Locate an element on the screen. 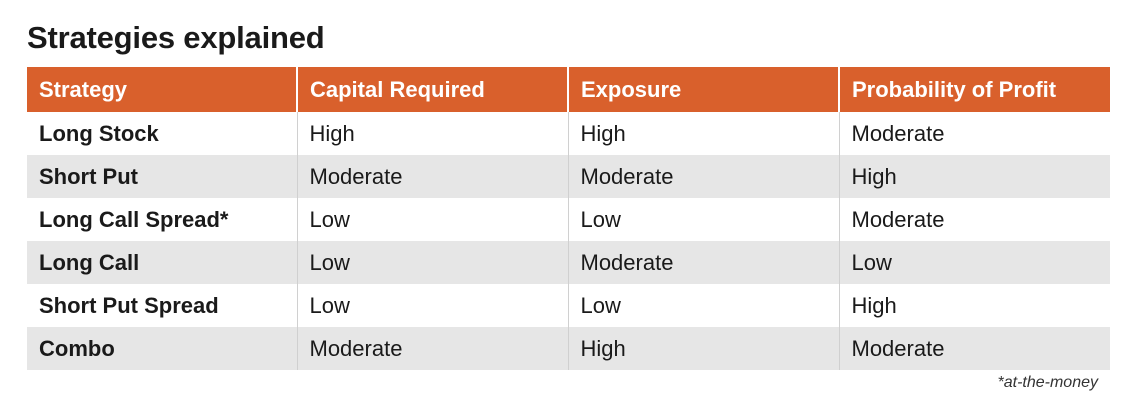 The height and width of the screenshot is (410, 1136). cell-strategy: Short Put is located at coordinates (162, 176).